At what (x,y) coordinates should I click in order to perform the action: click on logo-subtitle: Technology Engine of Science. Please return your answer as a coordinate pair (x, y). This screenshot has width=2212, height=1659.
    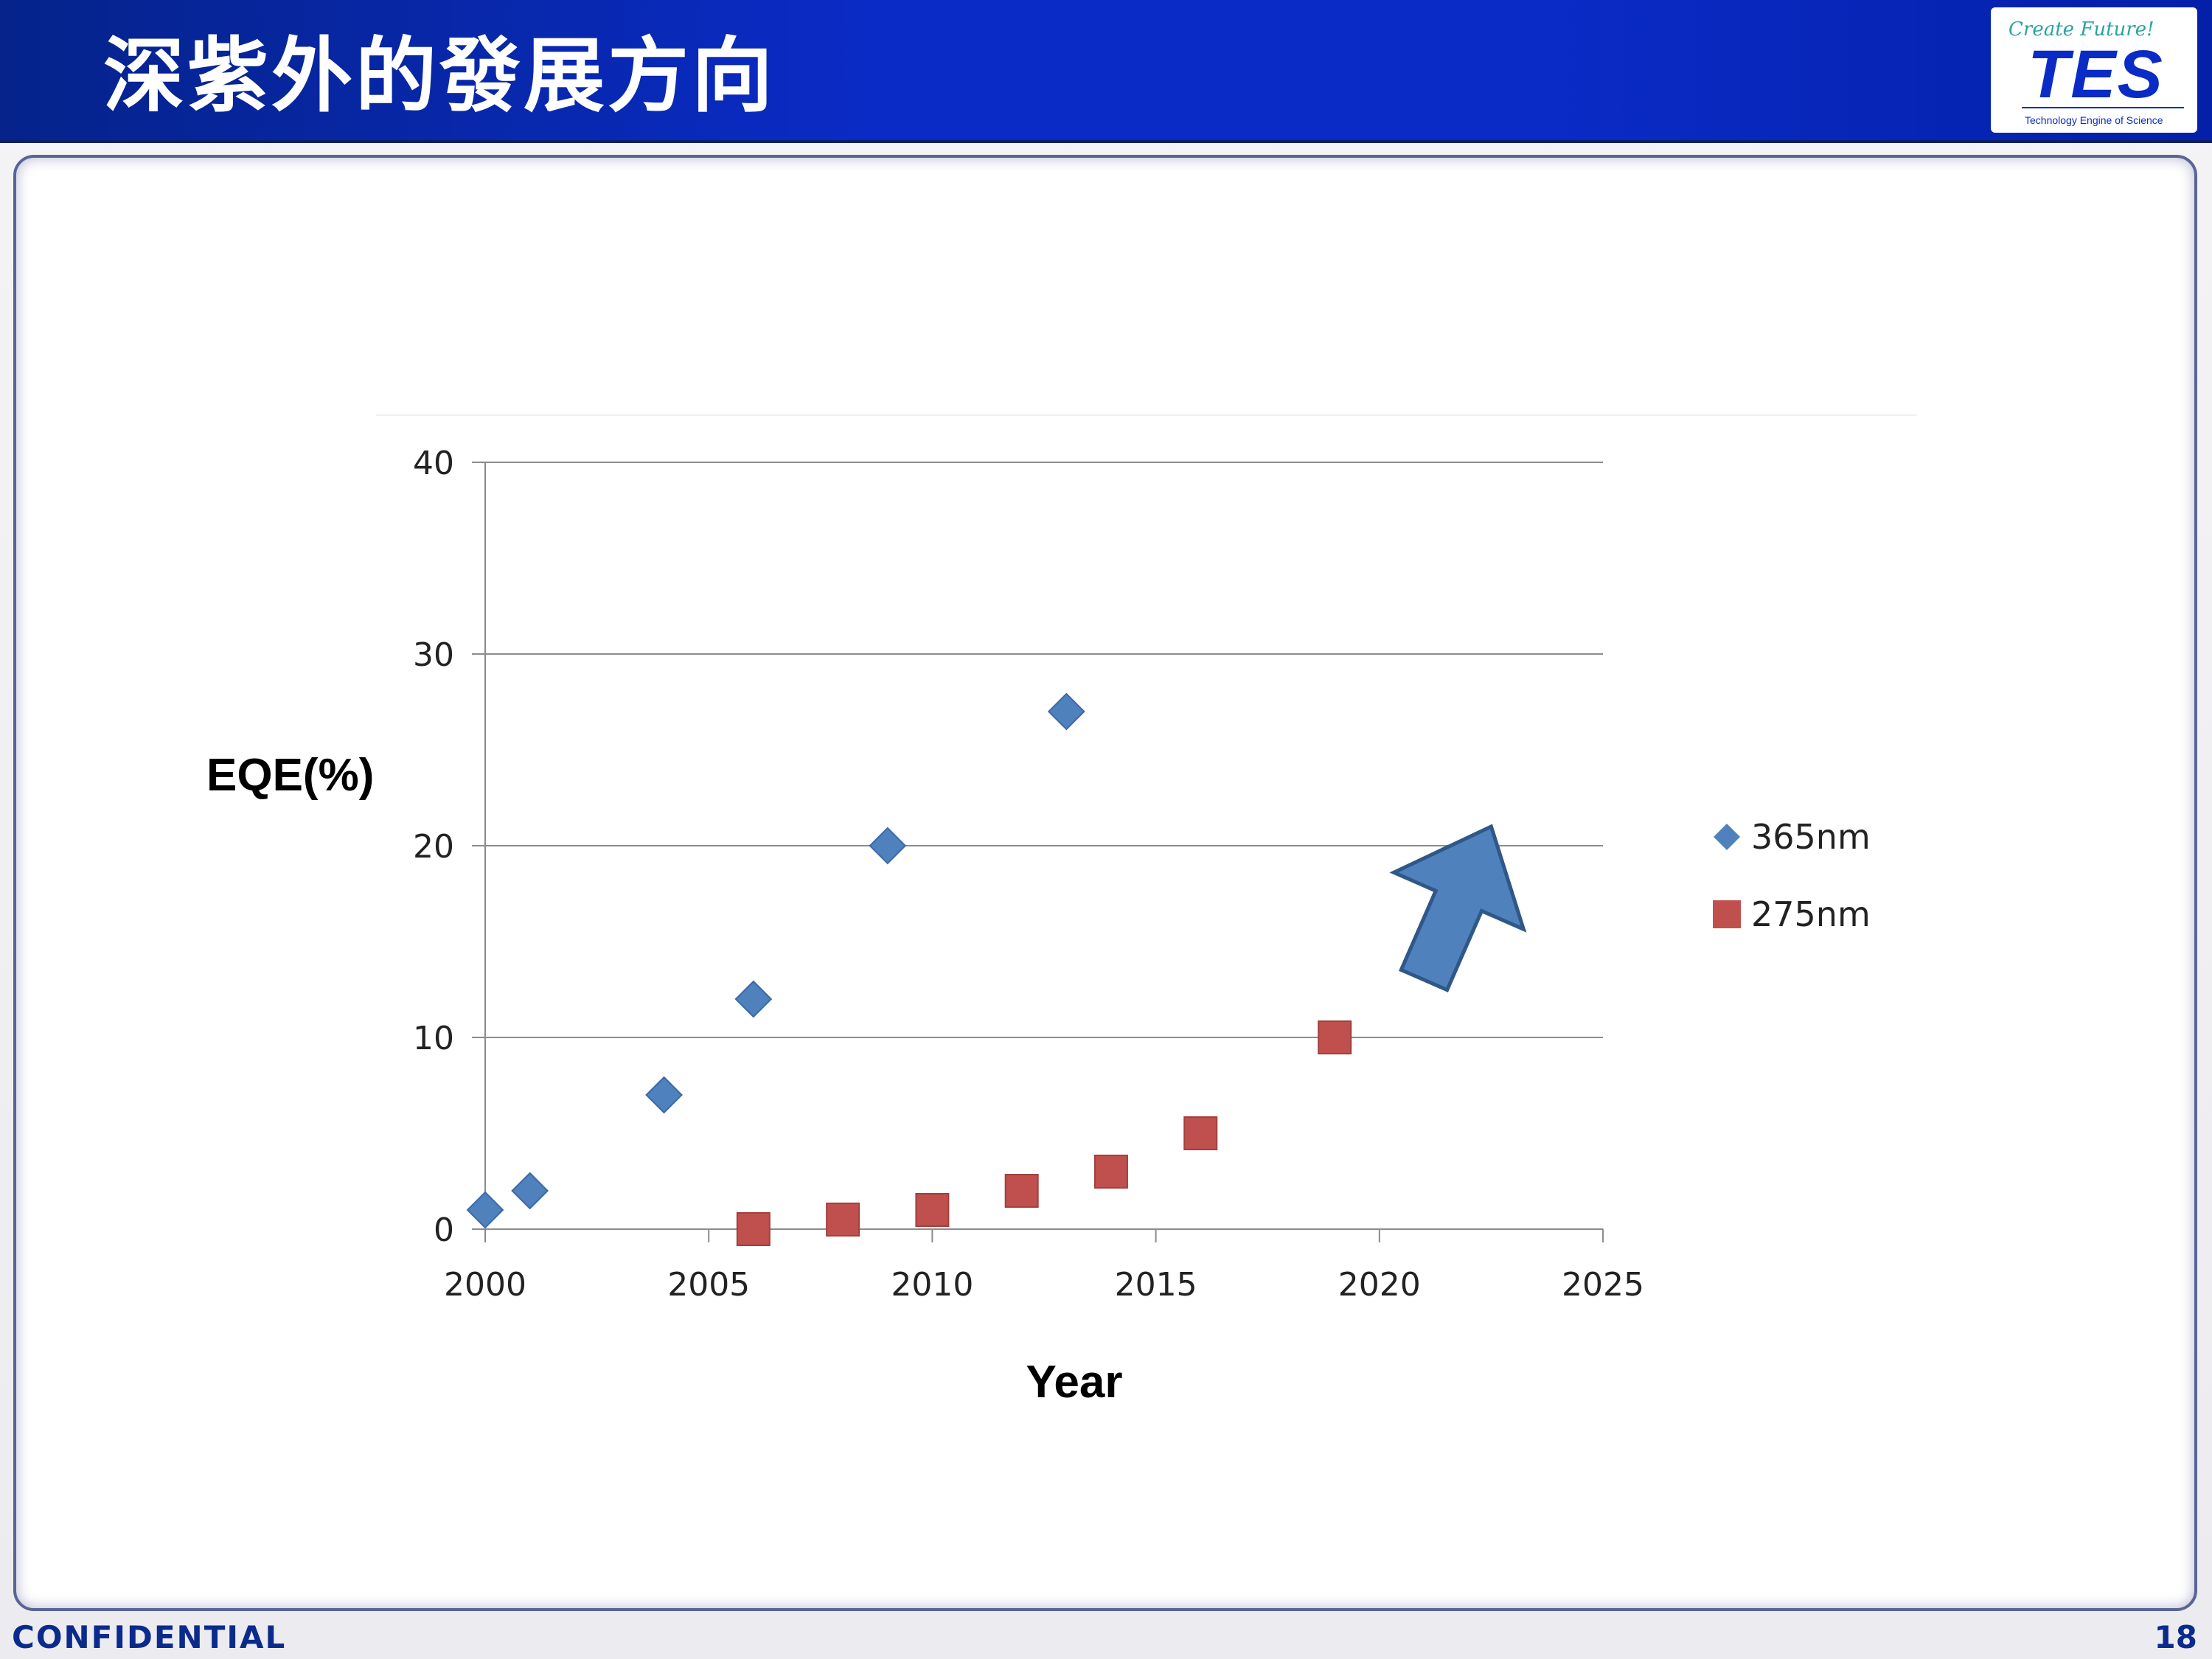
    Looking at the image, I should click on (2094, 120).